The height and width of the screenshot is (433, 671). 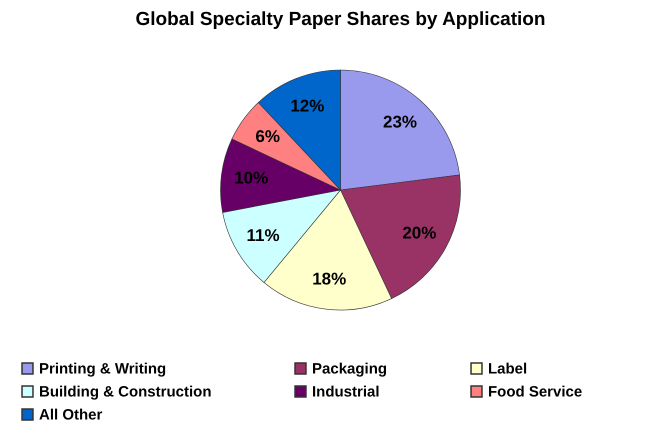 What do you see at coordinates (70, 415) in the screenshot?
I see `legend-label: All Other` at bounding box center [70, 415].